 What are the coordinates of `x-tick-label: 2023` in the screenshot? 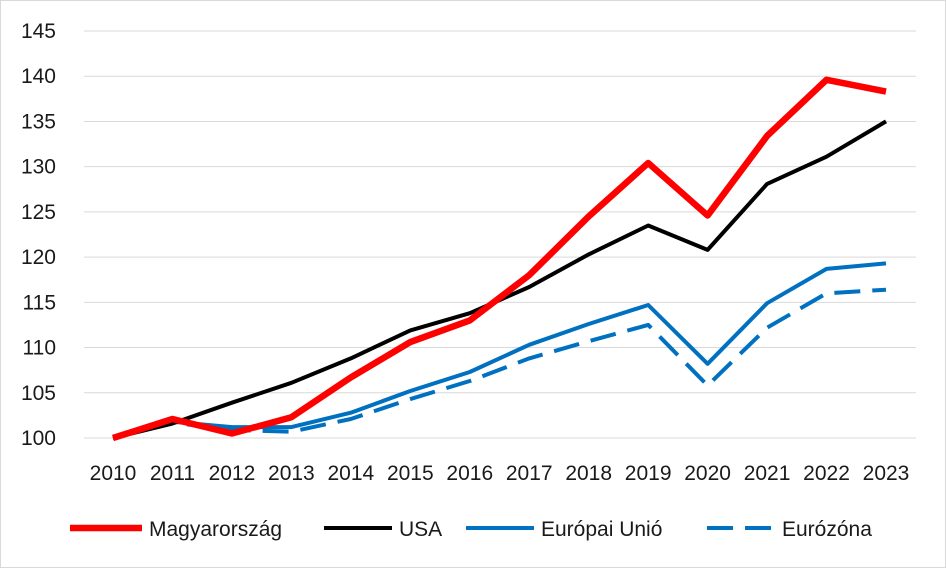 It's located at (886, 473).